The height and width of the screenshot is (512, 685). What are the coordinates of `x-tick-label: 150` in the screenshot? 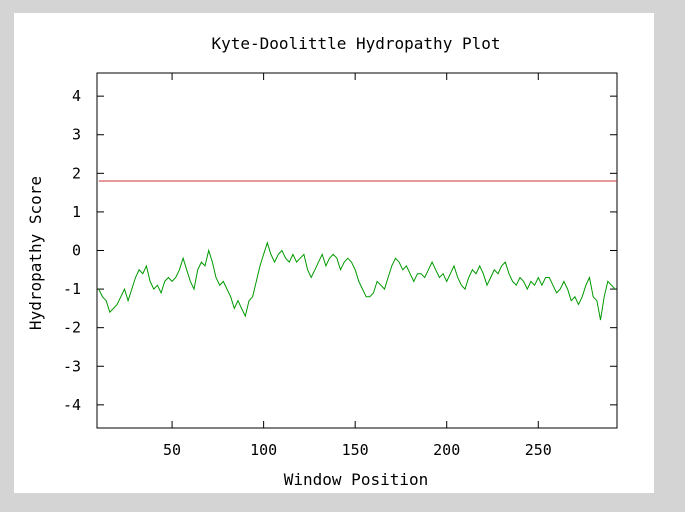 It's located at (355, 450).